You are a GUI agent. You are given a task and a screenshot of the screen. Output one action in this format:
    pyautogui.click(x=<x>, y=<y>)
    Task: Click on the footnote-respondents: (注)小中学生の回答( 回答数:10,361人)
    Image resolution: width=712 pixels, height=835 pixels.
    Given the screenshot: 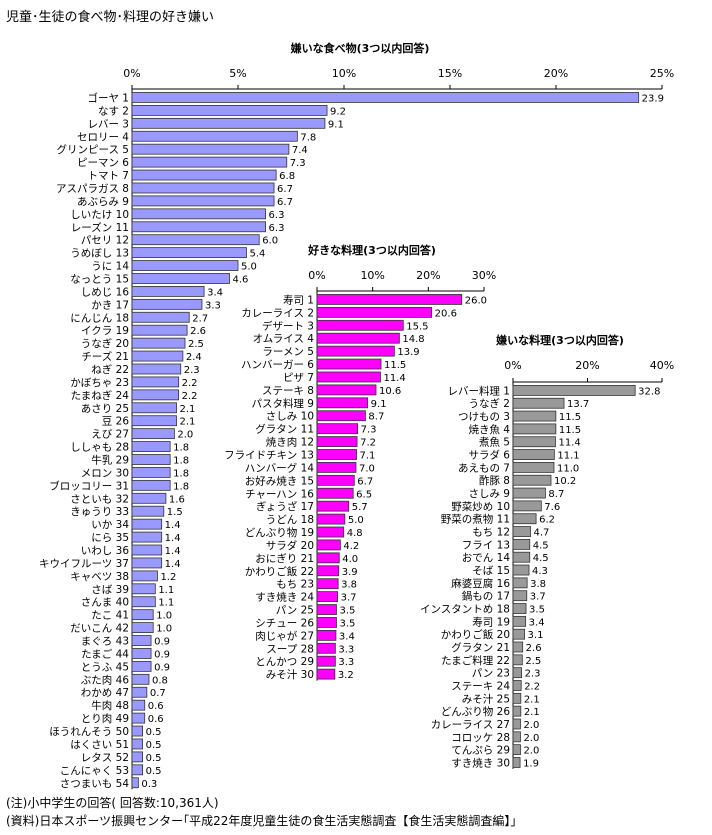 What is the action you would take?
    pyautogui.click(x=112, y=803)
    